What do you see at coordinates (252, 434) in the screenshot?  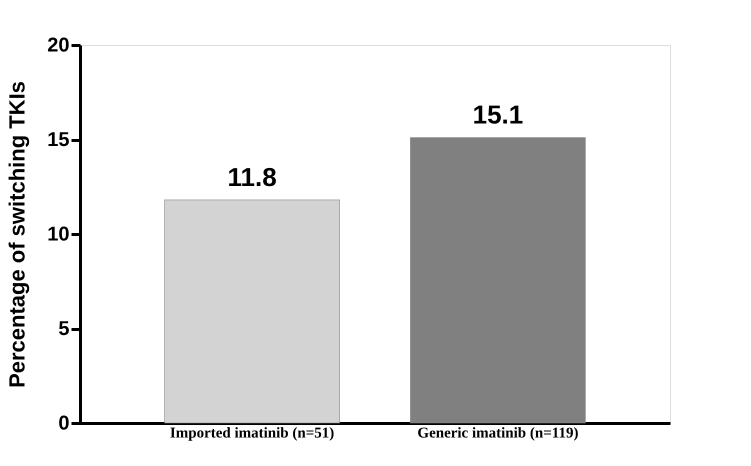 I see `x-tick-label: Imported imatinib (n=51)` at bounding box center [252, 434].